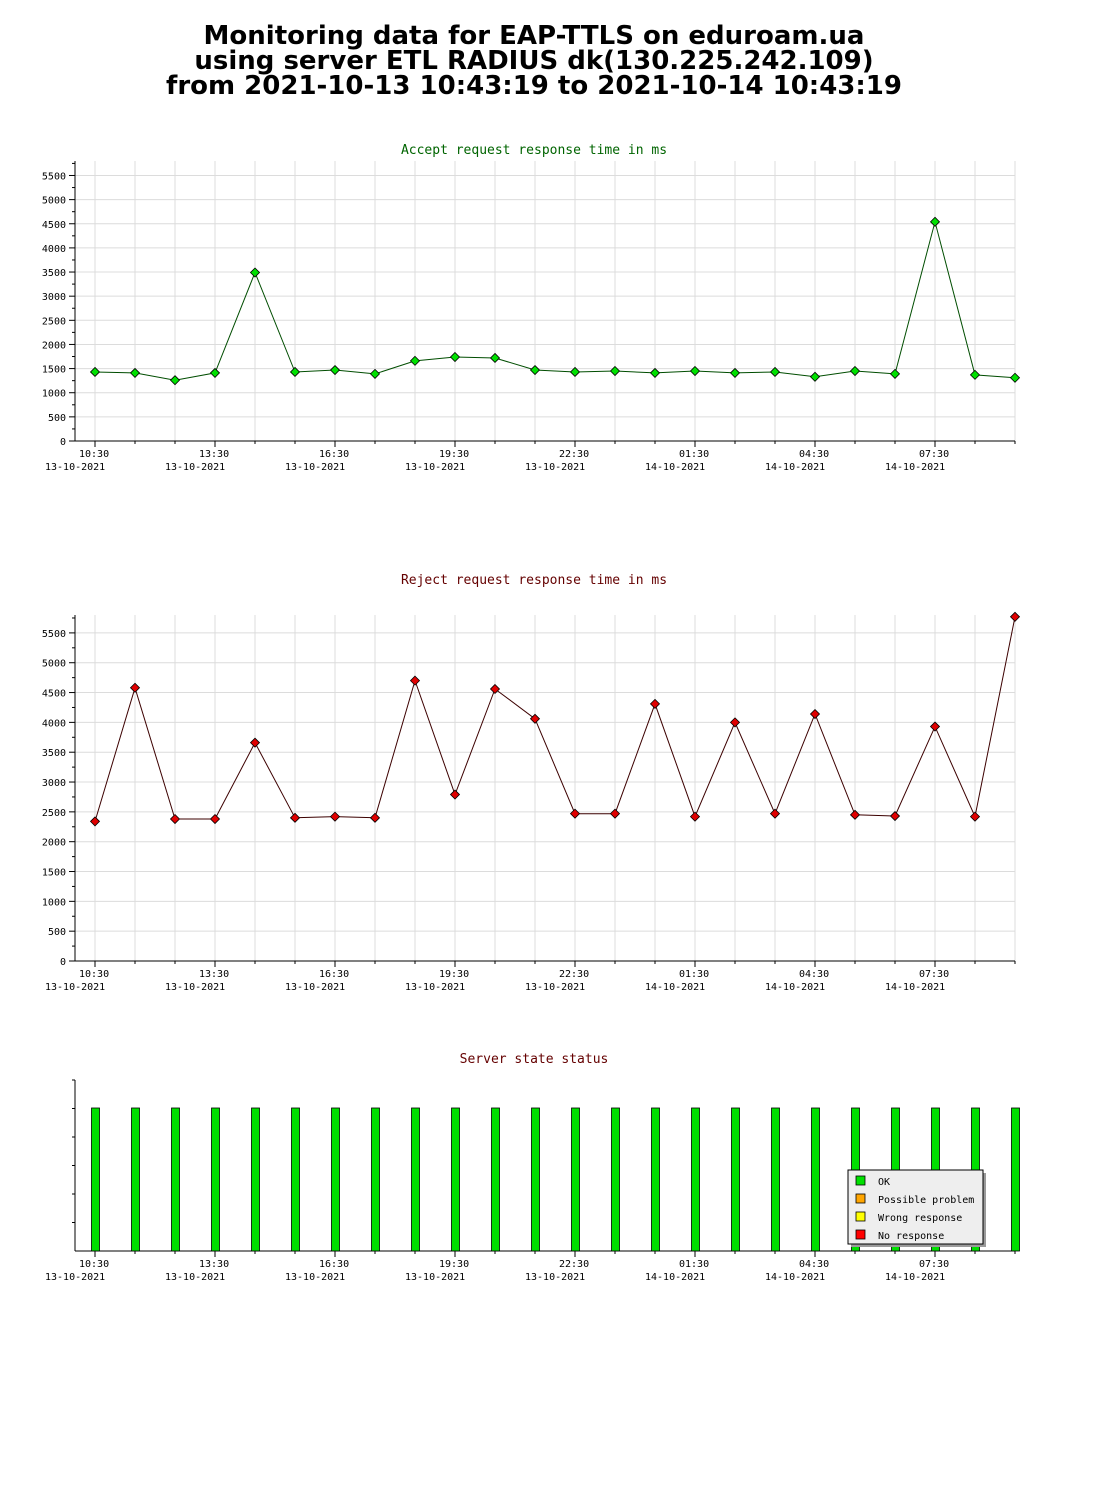 The width and height of the screenshot is (1100, 1500). What do you see at coordinates (534, 580) in the screenshot?
I see `reject-chart-title: Reject request response time in ms` at bounding box center [534, 580].